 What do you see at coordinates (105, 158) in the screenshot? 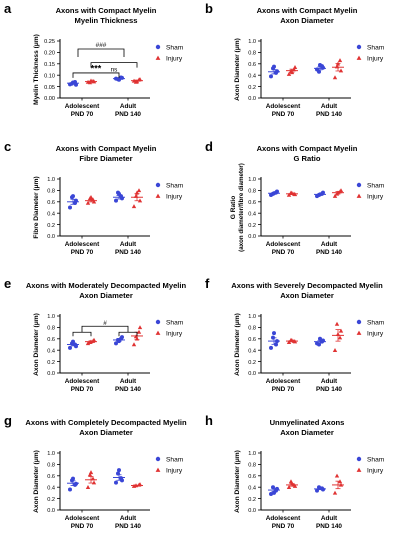
I see `panel-subtitle: Fibre Diameter` at bounding box center [105, 158].